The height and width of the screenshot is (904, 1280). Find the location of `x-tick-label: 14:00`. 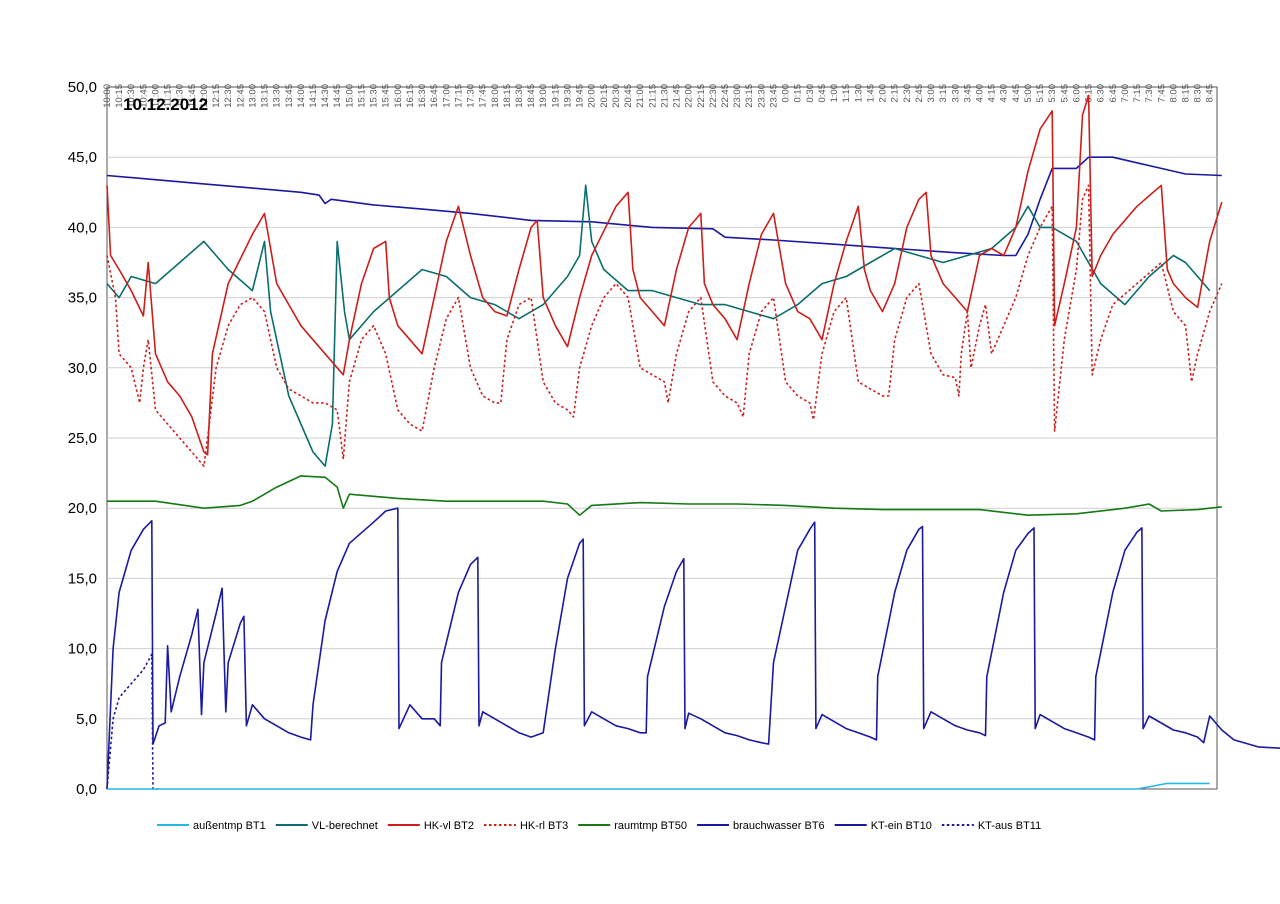

x-tick-label: 14:00 is located at coordinates (301, 96).